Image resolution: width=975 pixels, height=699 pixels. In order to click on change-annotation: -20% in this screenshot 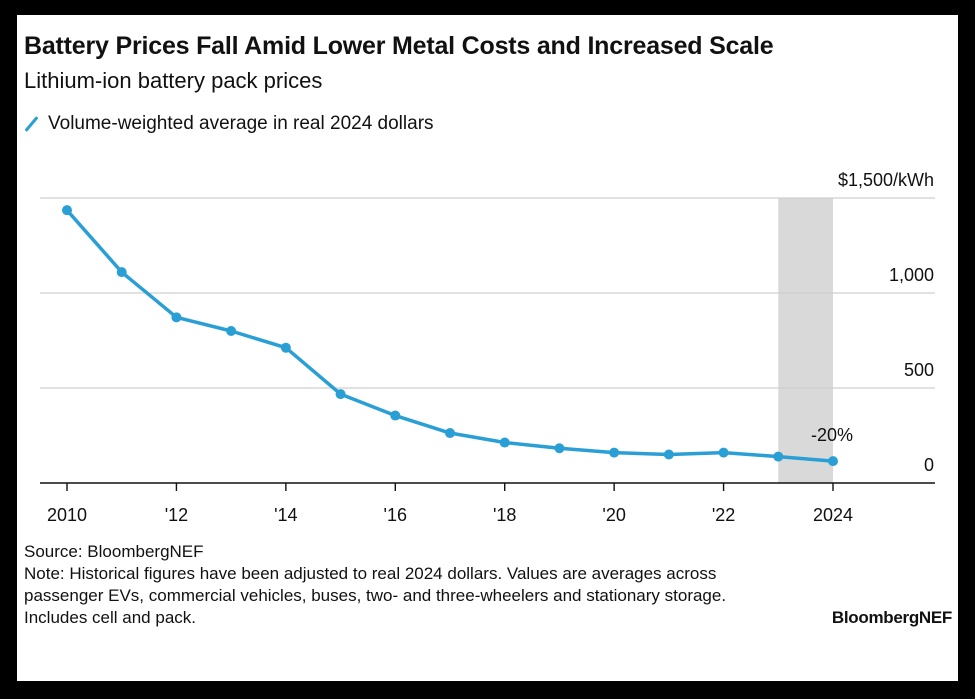, I will do `click(832, 435)`.